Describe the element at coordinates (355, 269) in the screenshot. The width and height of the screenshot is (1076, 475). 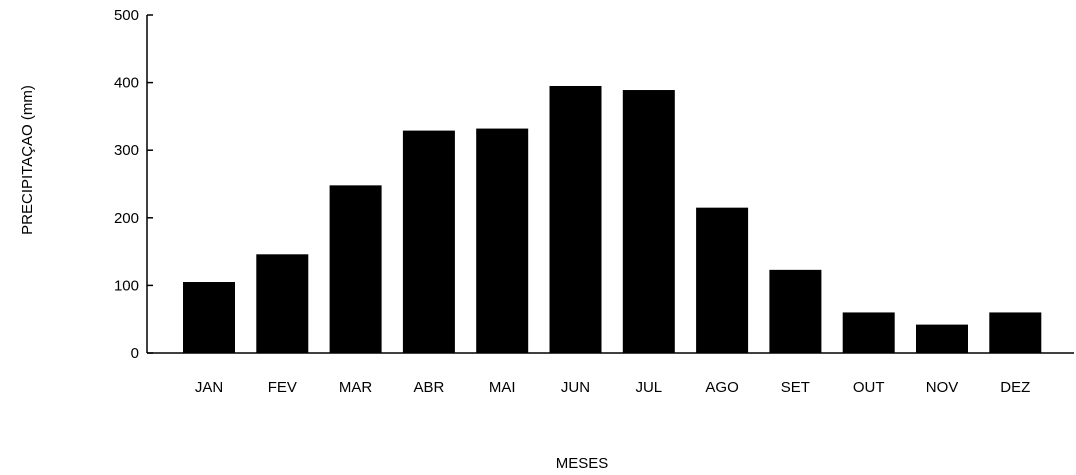
I see `bar-mar` at that location.